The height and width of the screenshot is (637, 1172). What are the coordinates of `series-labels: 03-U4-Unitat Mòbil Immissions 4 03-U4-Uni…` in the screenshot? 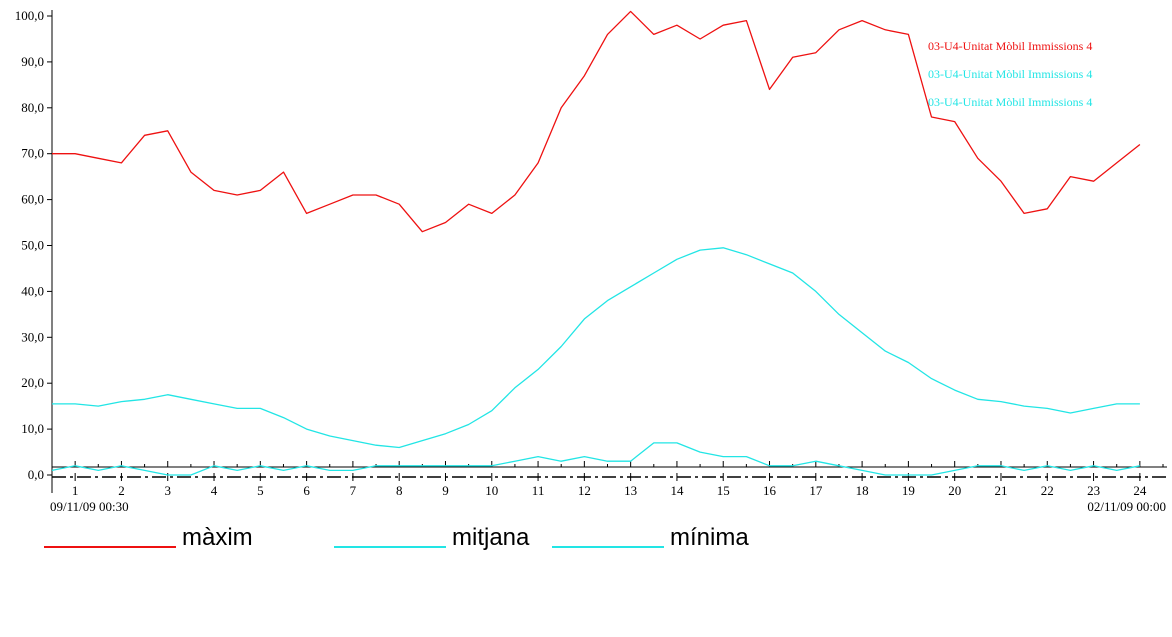 It's located at (1010, 74).